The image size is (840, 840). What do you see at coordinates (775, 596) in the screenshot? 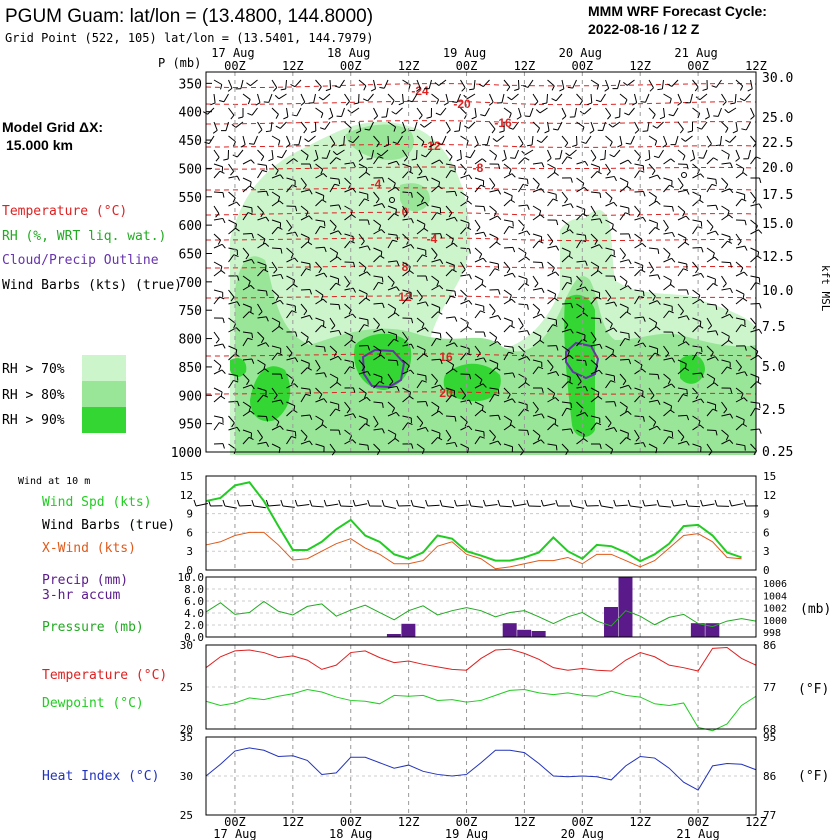
I see `pressure-tick-label: 1004` at bounding box center [775, 596].